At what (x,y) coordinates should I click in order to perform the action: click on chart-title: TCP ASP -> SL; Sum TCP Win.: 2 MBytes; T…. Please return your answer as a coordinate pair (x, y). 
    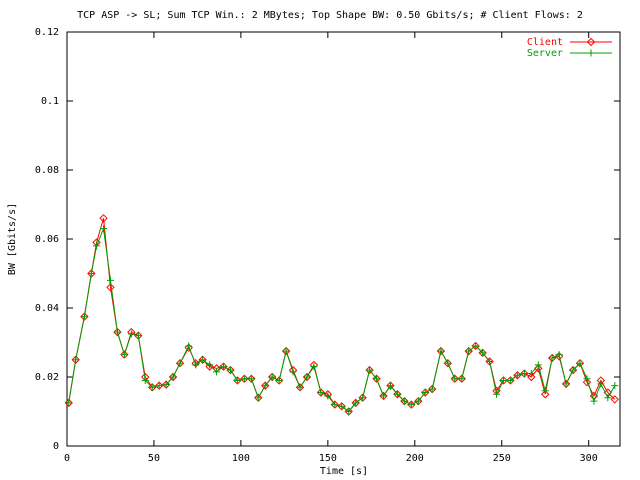
    Looking at the image, I should click on (330, 15).